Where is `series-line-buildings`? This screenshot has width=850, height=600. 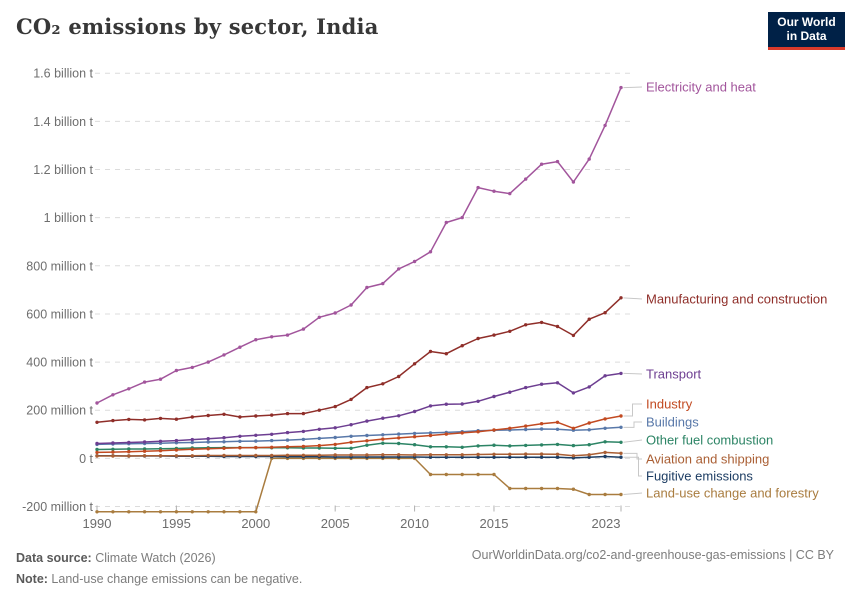 series-line-buildings is located at coordinates (359, 436).